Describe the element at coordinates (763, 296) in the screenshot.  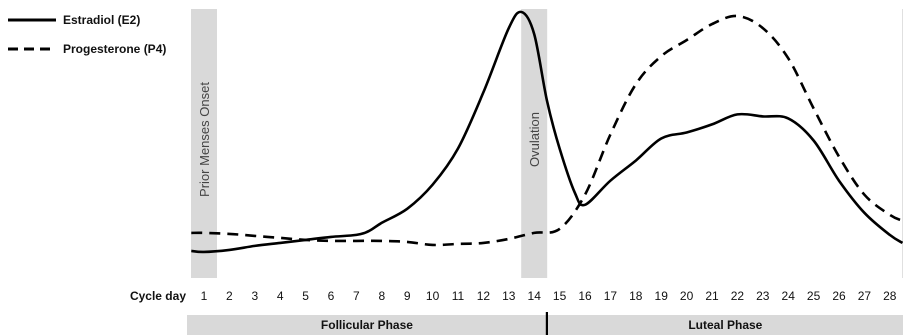
I see `x-tick-label: 23` at that location.